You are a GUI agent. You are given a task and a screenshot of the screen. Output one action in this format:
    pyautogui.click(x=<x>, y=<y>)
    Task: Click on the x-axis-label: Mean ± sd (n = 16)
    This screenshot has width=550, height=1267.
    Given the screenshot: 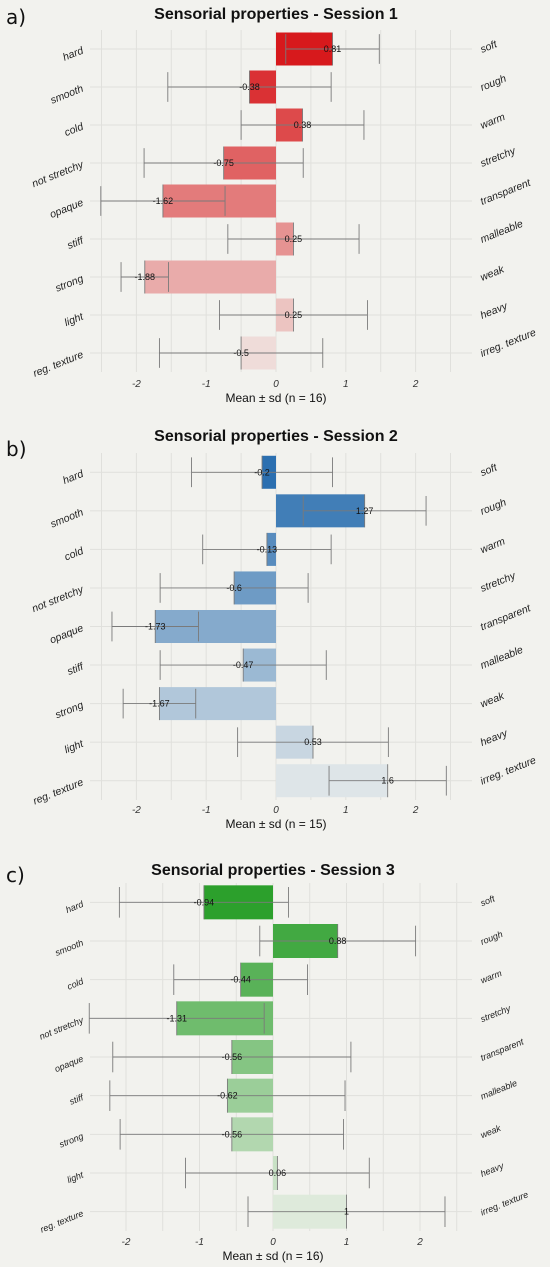 What is the action you would take?
    pyautogui.click(x=273, y=1256)
    